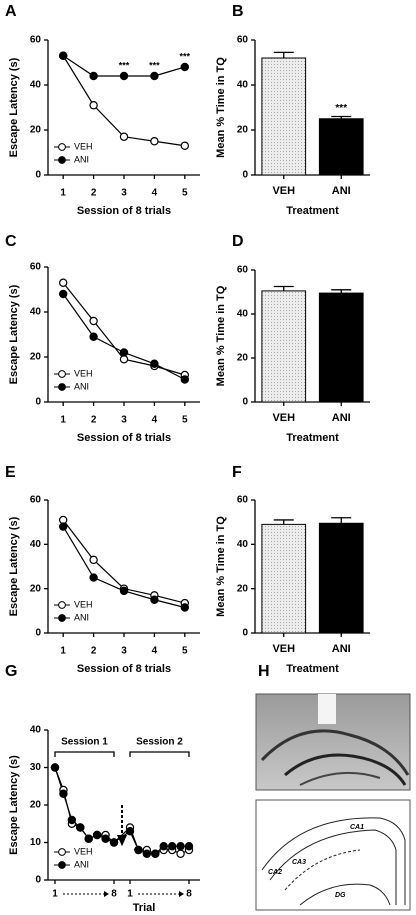 Image resolution: width=416 pixels, height=915 pixels. I want to click on x-tick-label: 2, so click(94, 420).